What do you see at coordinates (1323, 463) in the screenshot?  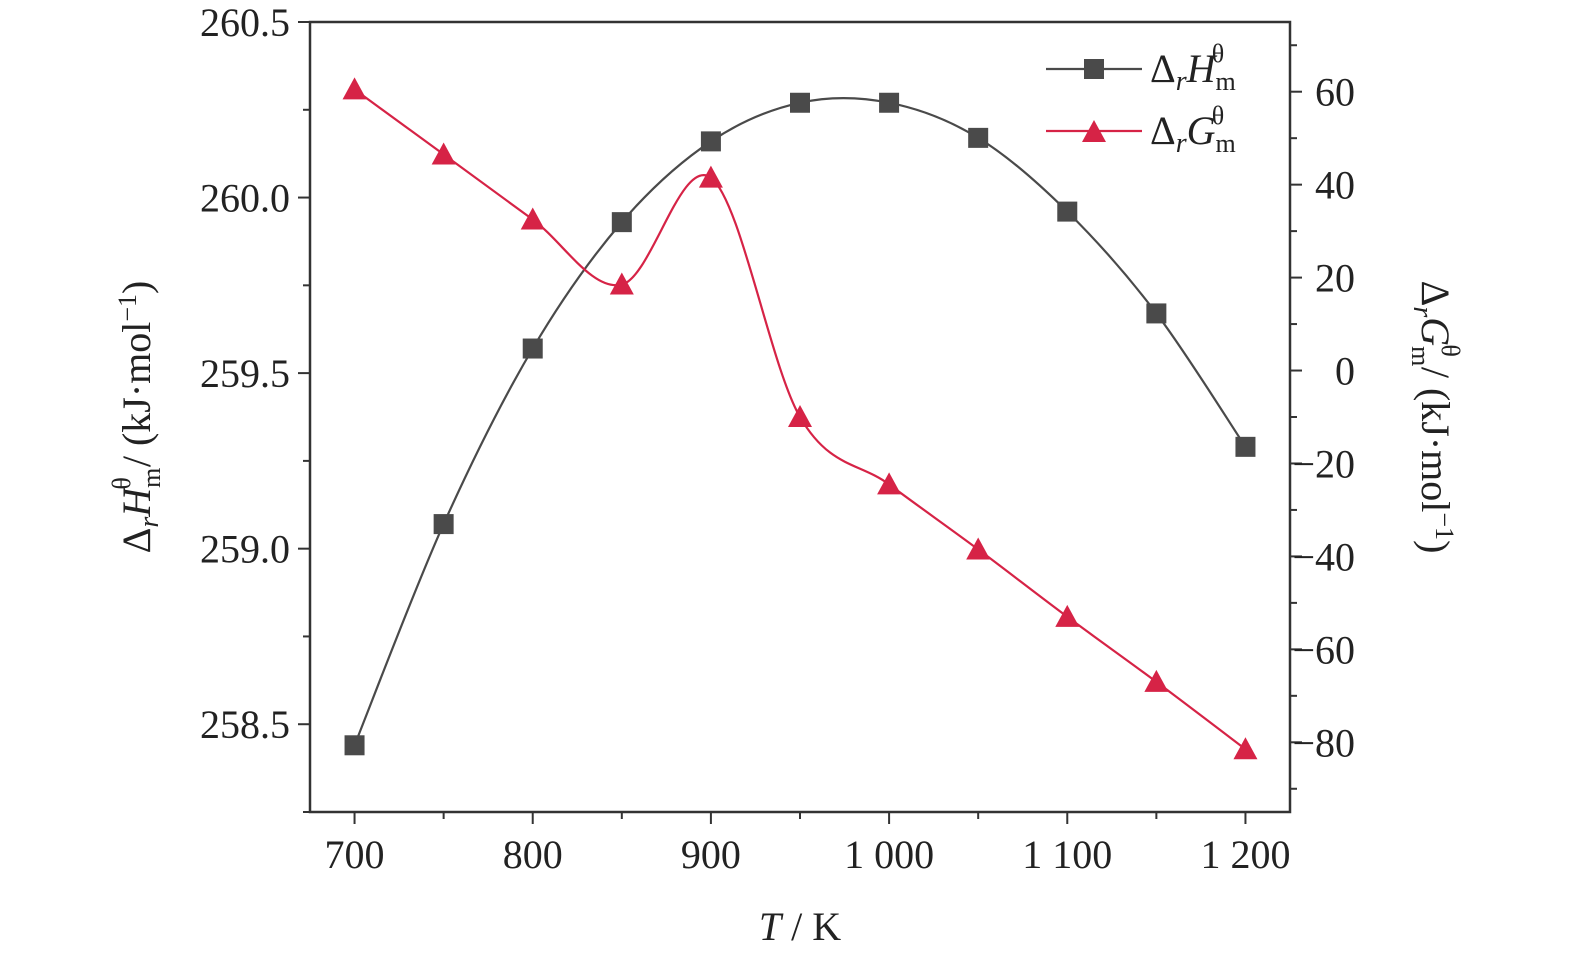 I see `right-y-tick-label: −20` at bounding box center [1323, 463].